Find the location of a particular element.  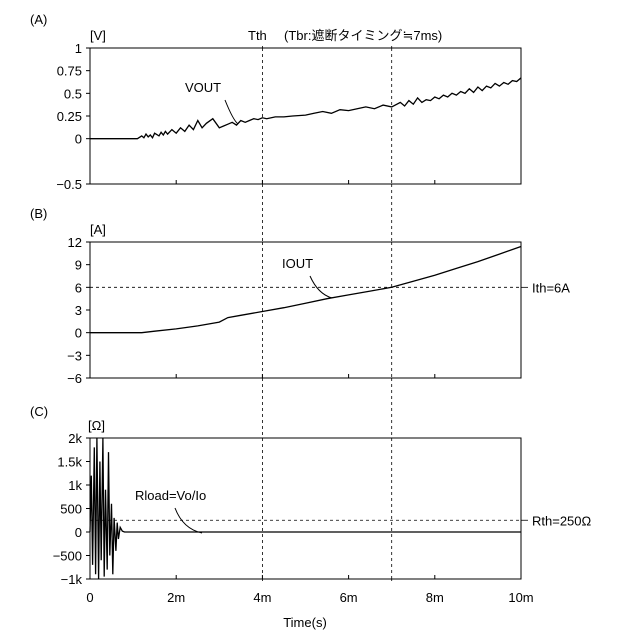

y-tick-label: 12 is located at coordinates (75, 242).